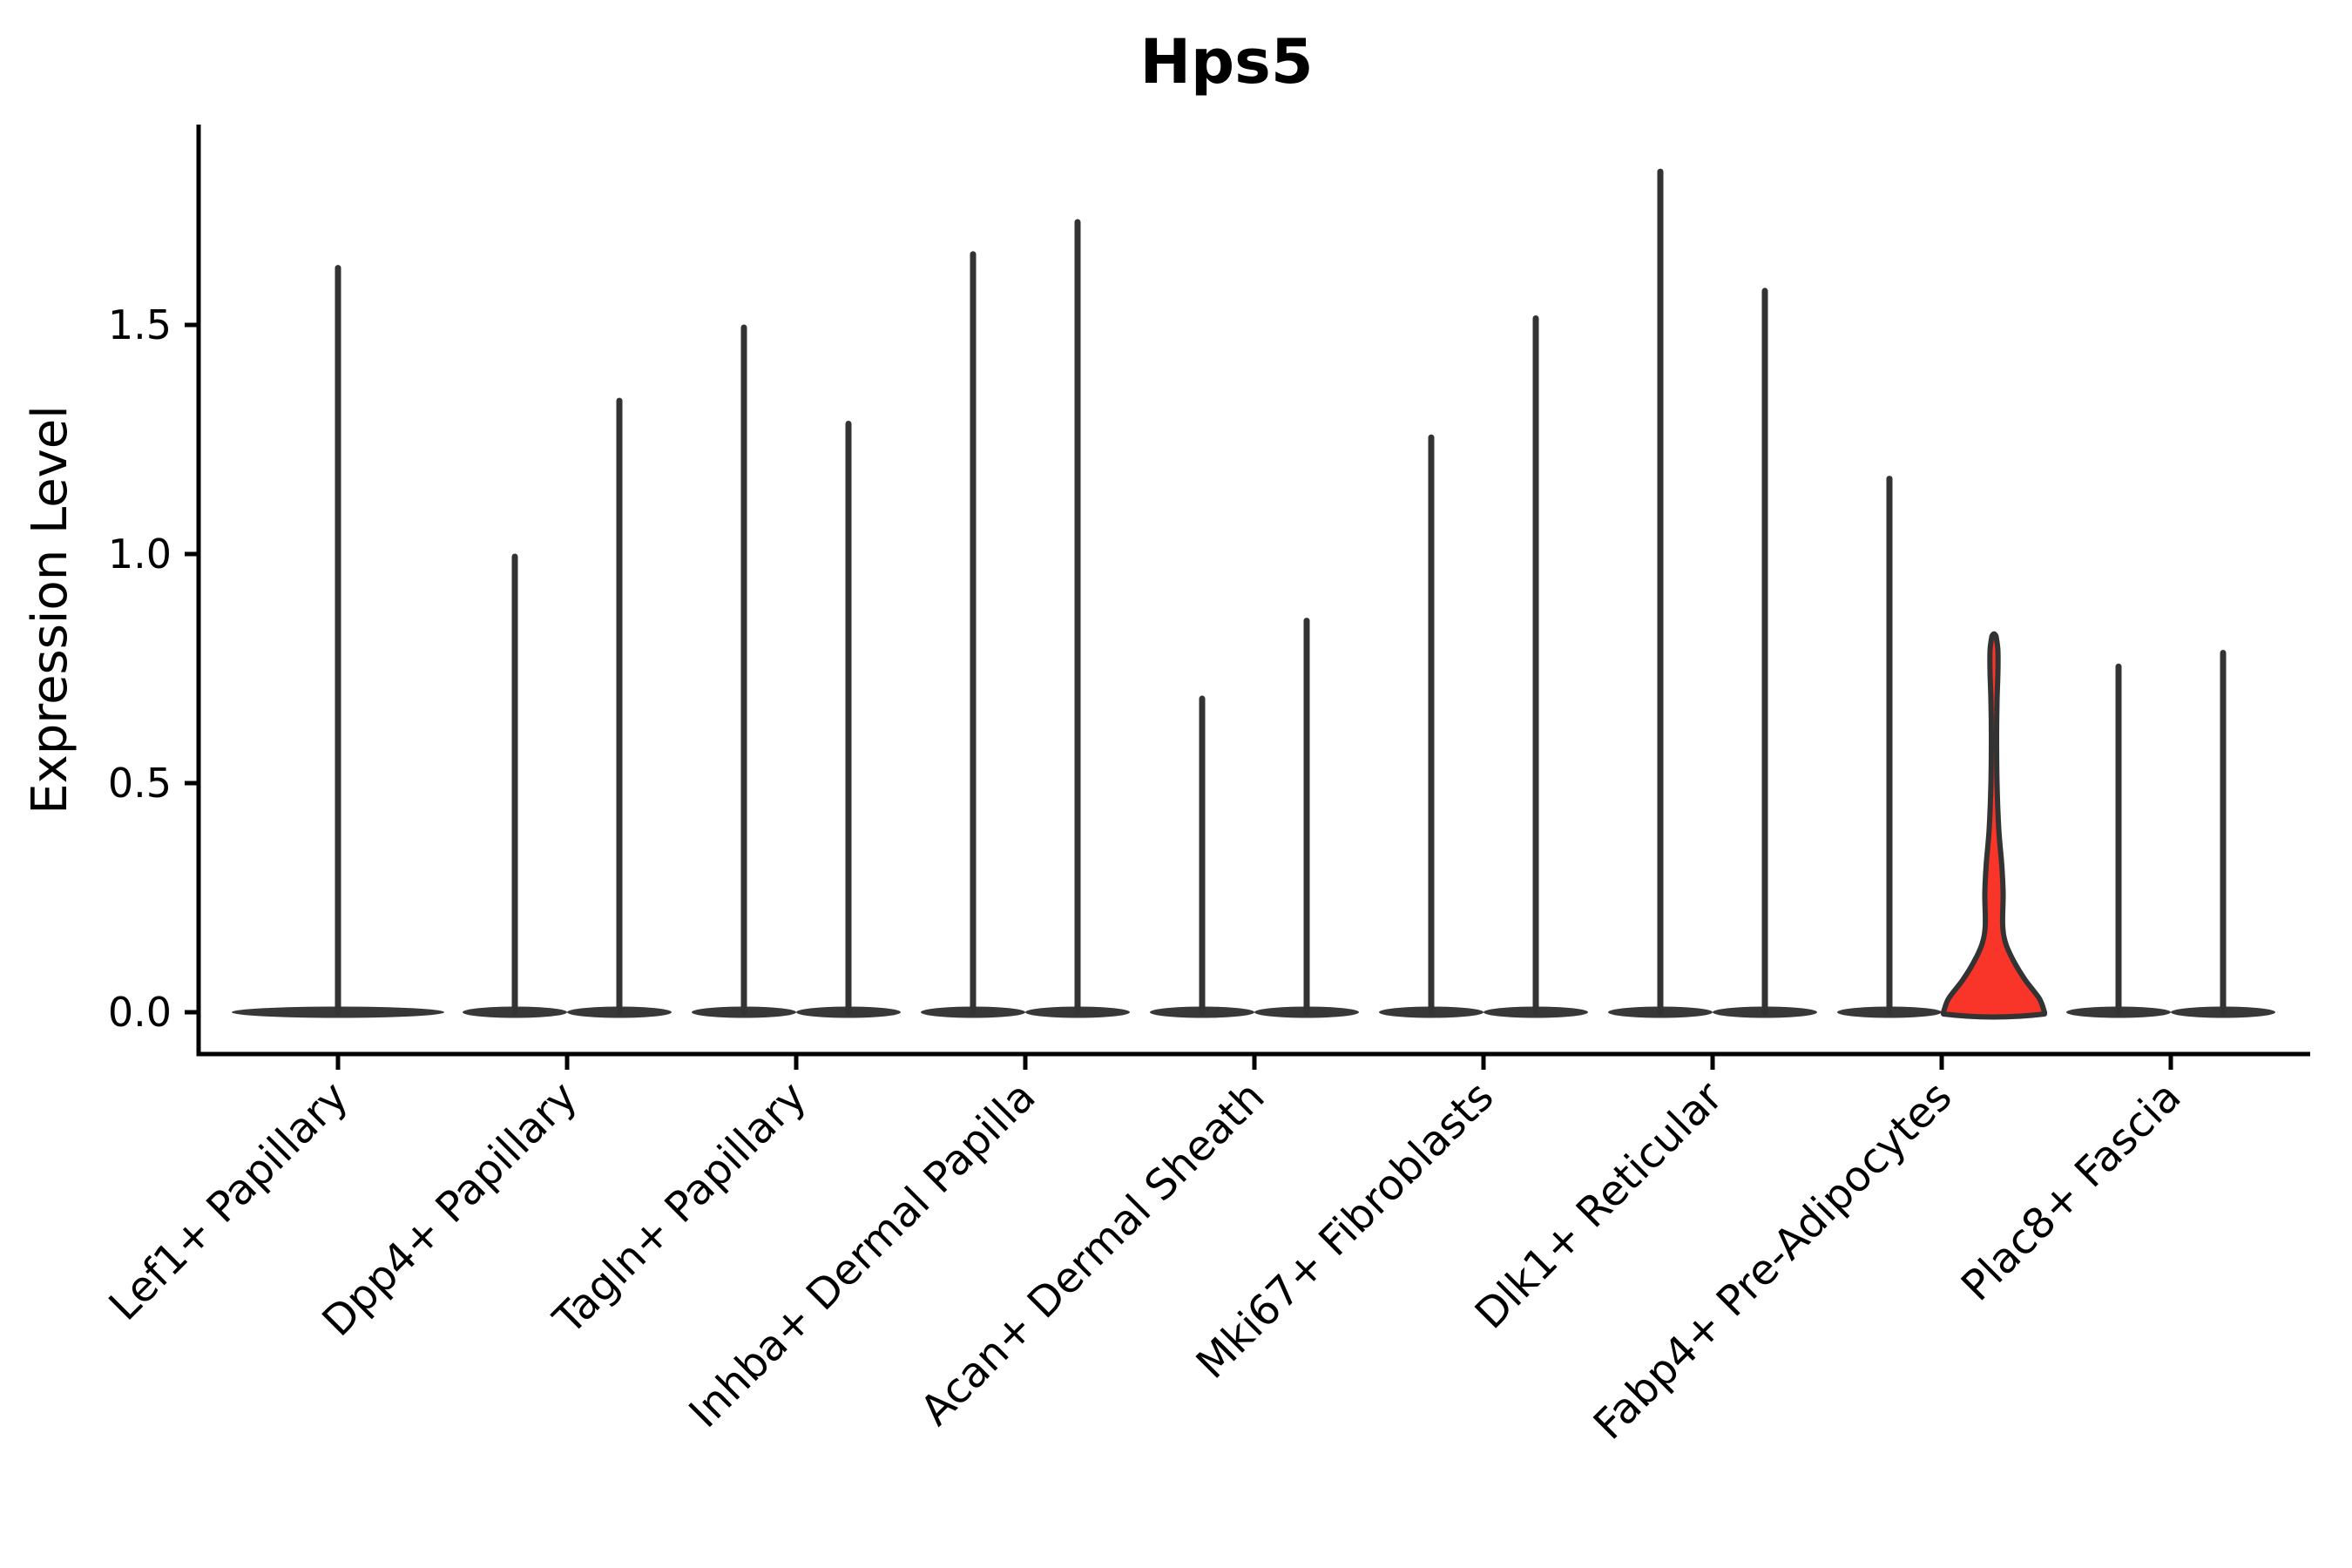 This screenshot has width=2352, height=1568. I want to click on x-category-label-9: Plac8+ Fascia, so click(2072, 1191).